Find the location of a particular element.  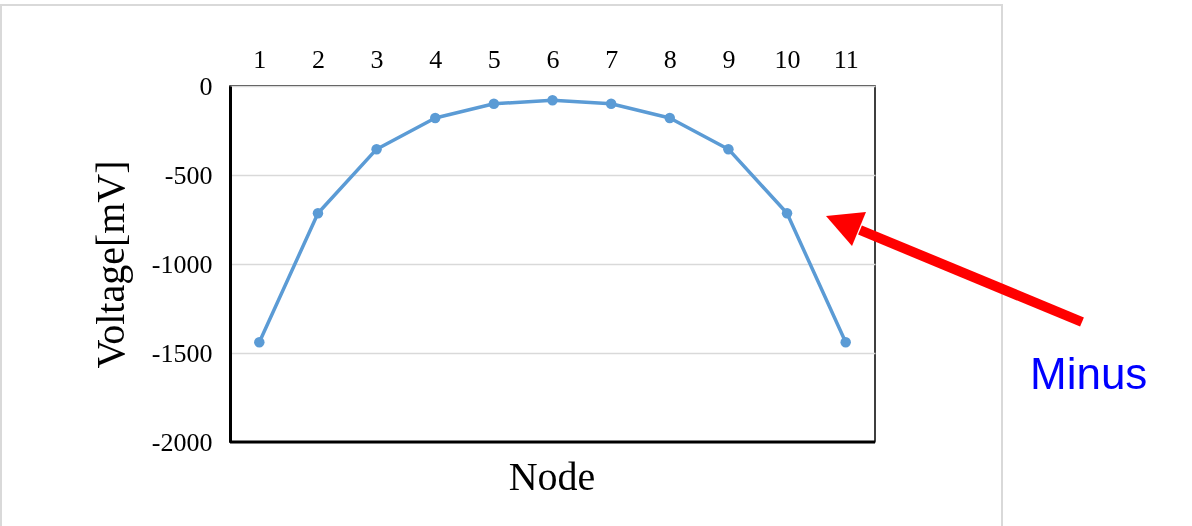

x-tick-label: 11 is located at coordinates (846, 59).